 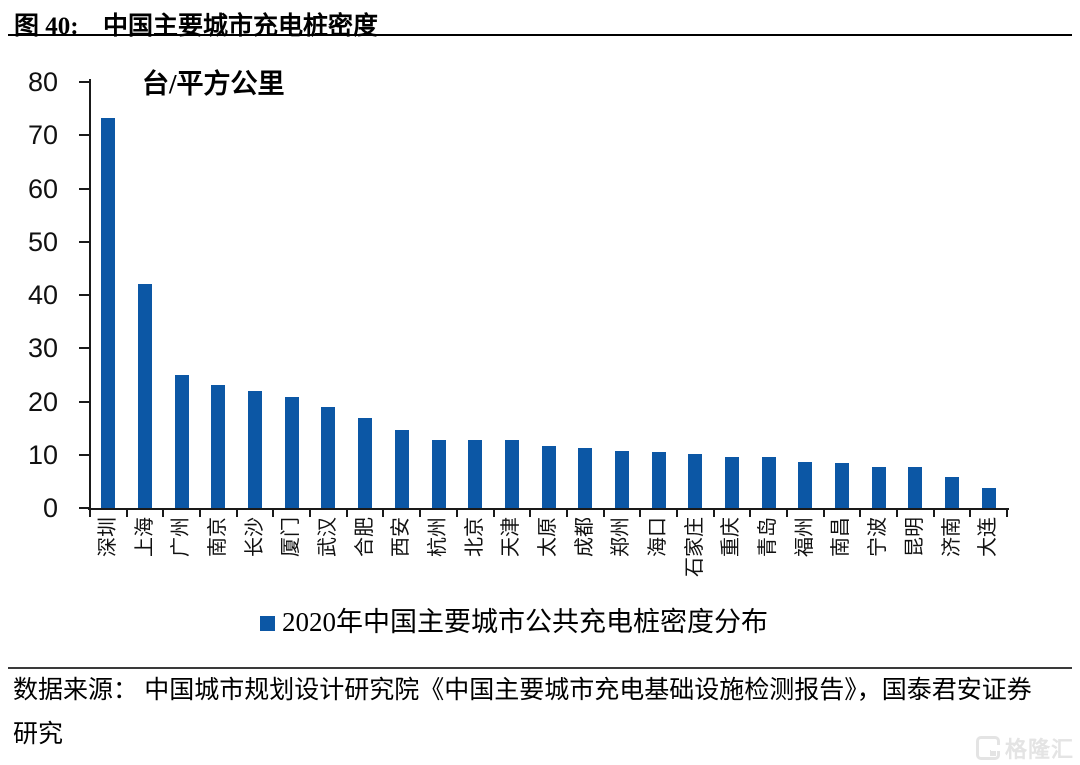 What do you see at coordinates (987, 748) in the screenshot?
I see `gelonghui-logo-icon` at bounding box center [987, 748].